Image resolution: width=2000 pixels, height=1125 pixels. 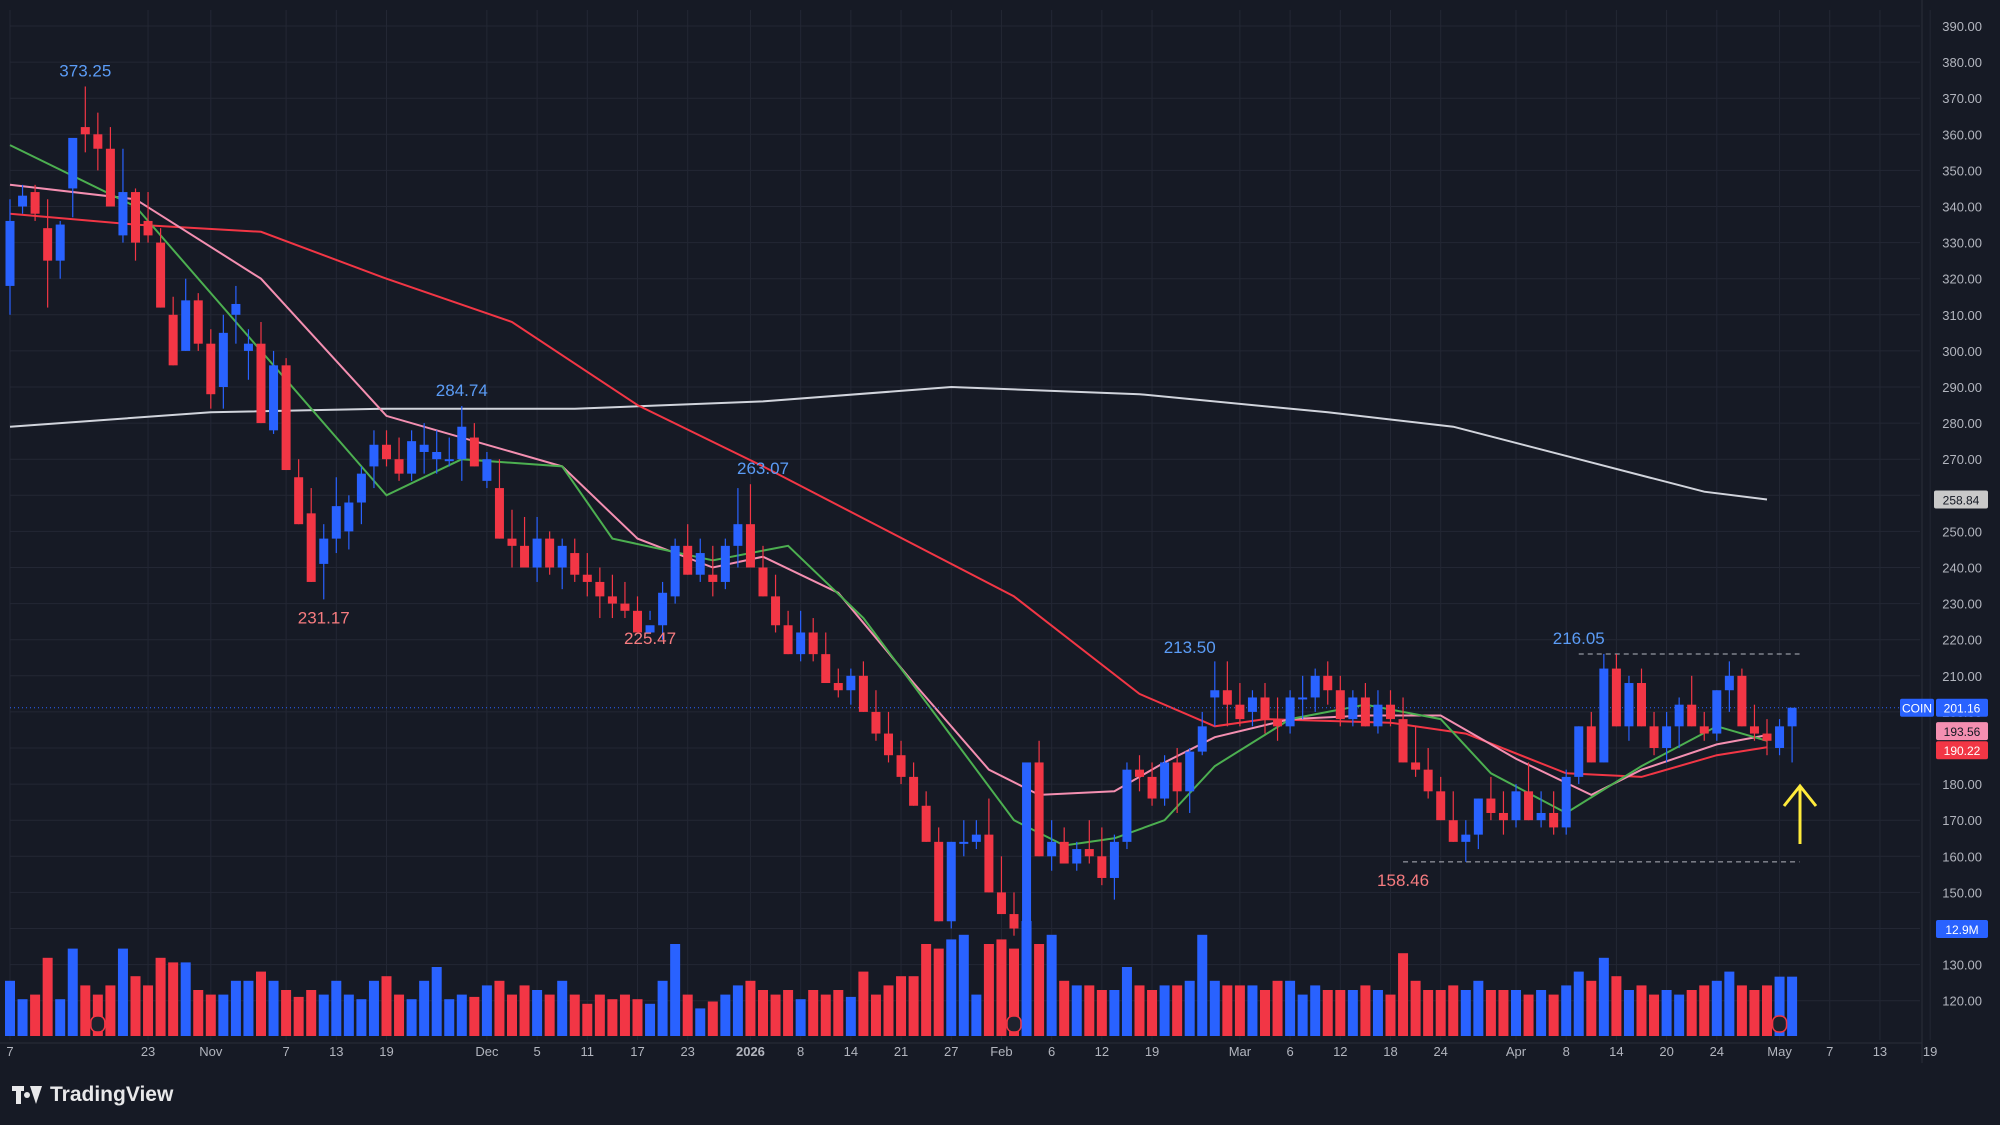 I want to click on price-badge-label: 193.56, so click(x=1962, y=732).